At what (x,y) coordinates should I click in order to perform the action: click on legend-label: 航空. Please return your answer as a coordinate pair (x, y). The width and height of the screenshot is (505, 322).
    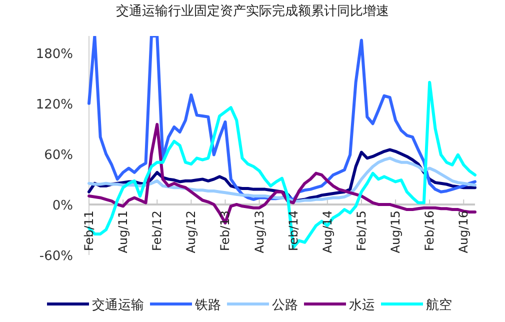
    Looking at the image, I should click on (439, 305).